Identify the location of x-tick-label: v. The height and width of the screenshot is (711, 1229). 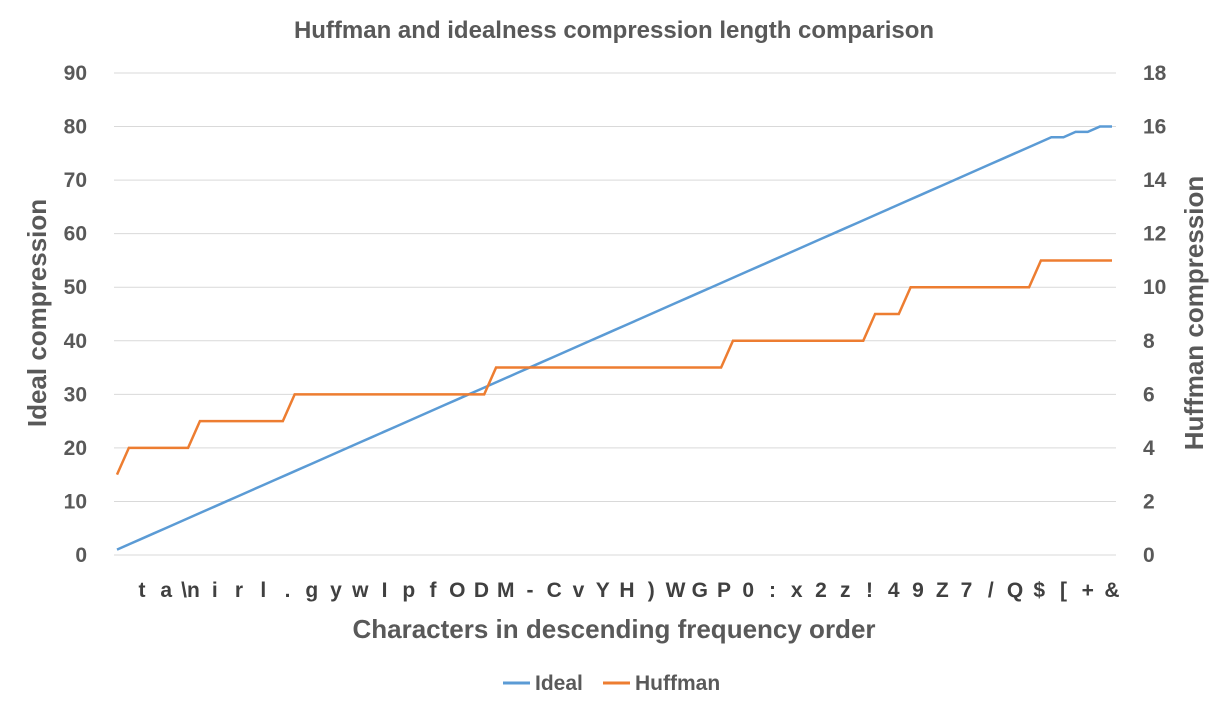
(579, 590).